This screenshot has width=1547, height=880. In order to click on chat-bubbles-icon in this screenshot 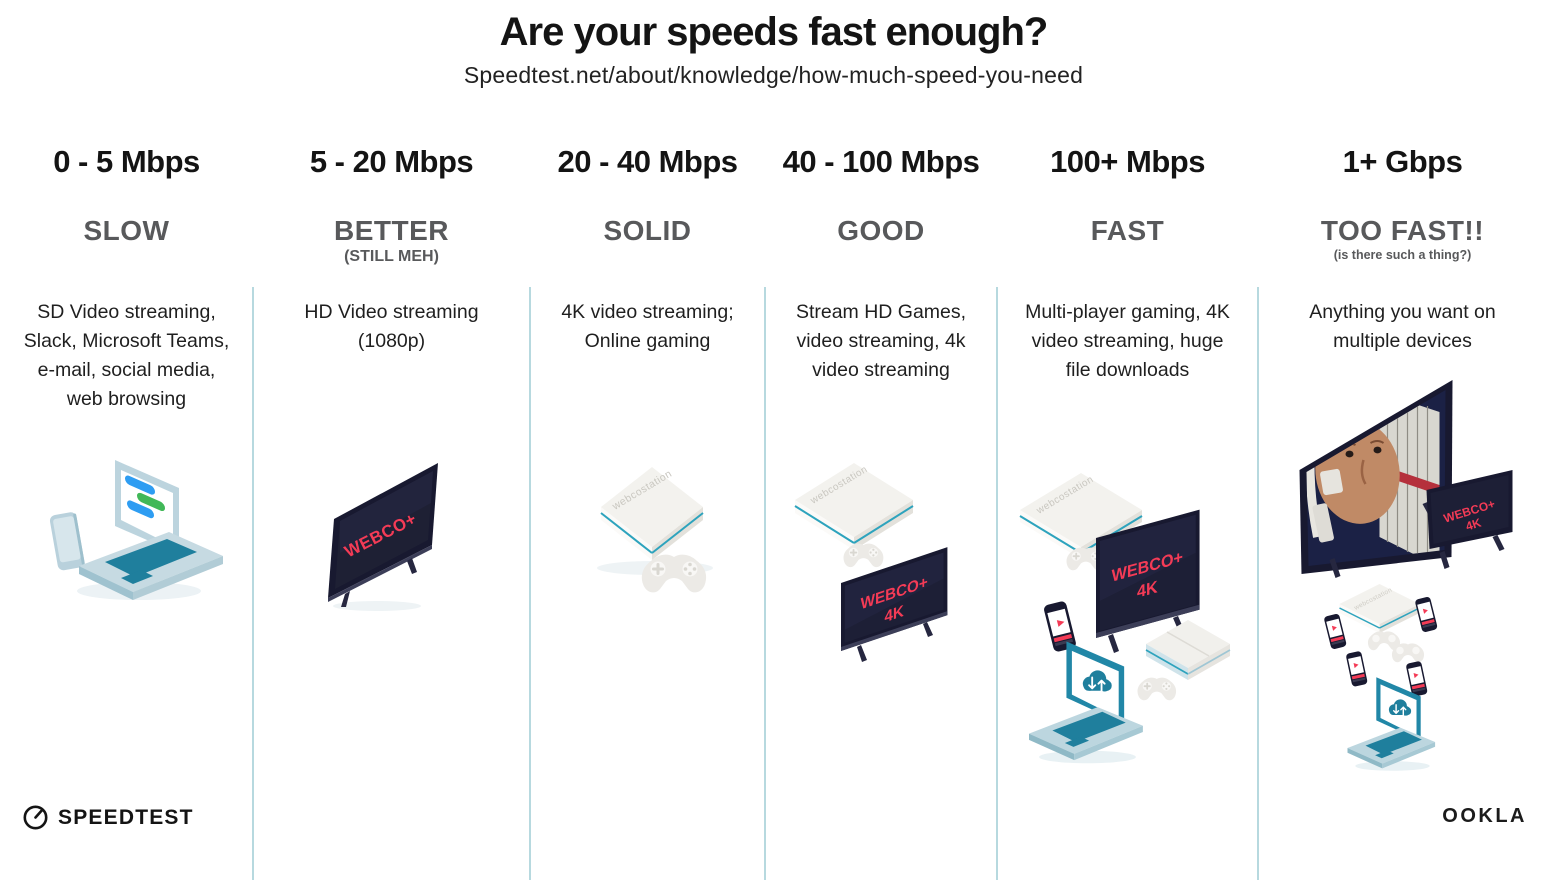, I will do `click(144, 497)`.